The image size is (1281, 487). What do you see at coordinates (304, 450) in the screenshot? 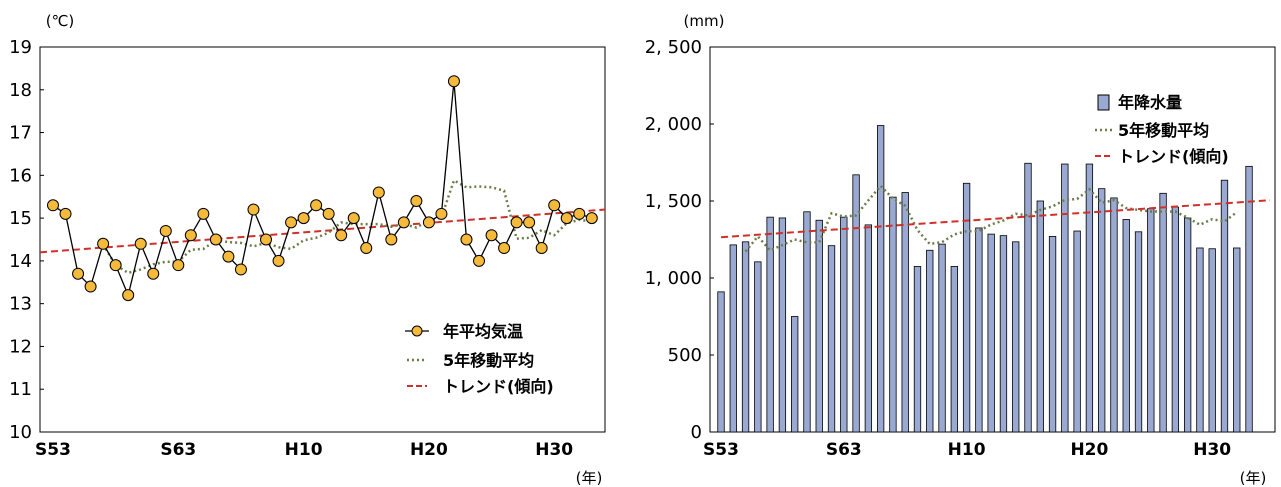
I see `left-xtick-label: H10` at bounding box center [304, 450].